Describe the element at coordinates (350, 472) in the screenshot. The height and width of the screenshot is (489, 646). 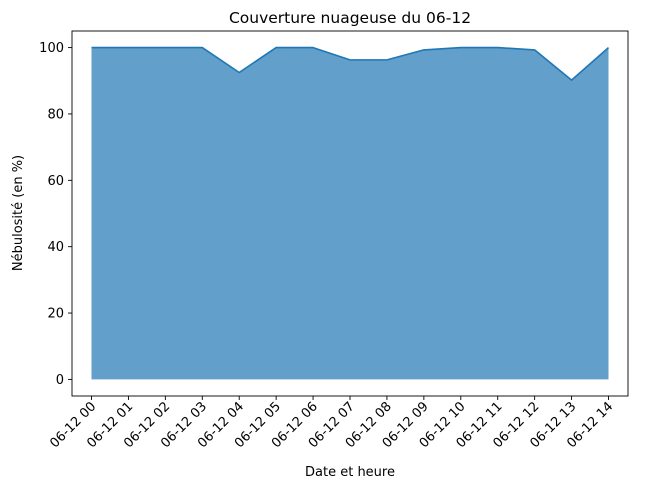
I see `x-axis-label: Date et heure` at that location.